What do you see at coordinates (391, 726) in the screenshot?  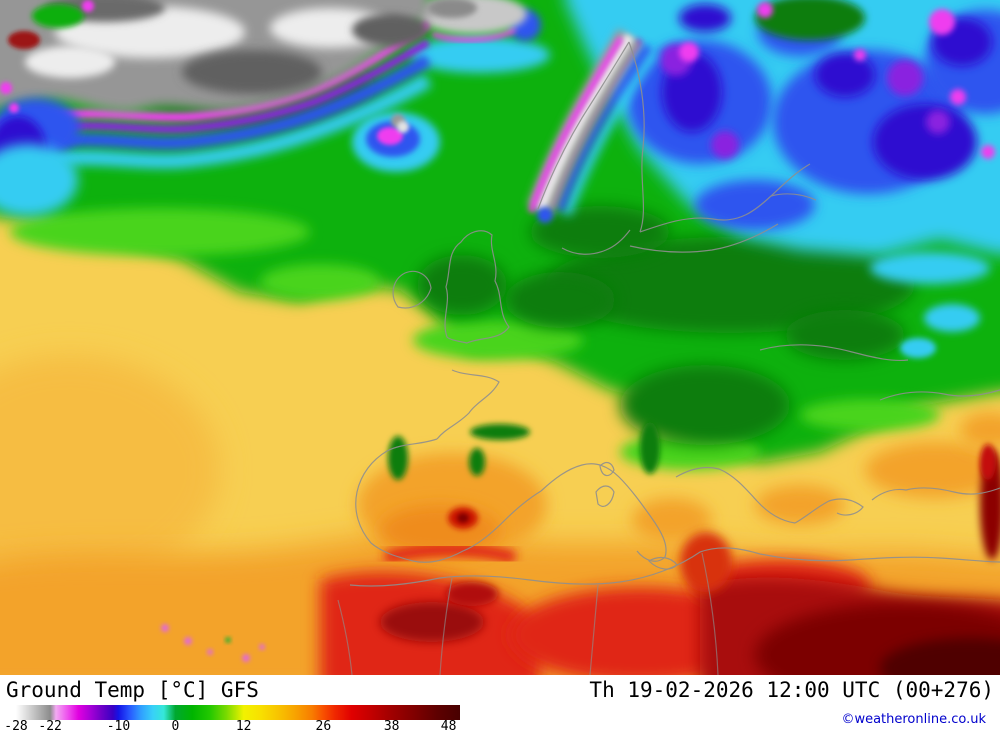 I see `colorbar-tick-label: 38` at bounding box center [391, 726].